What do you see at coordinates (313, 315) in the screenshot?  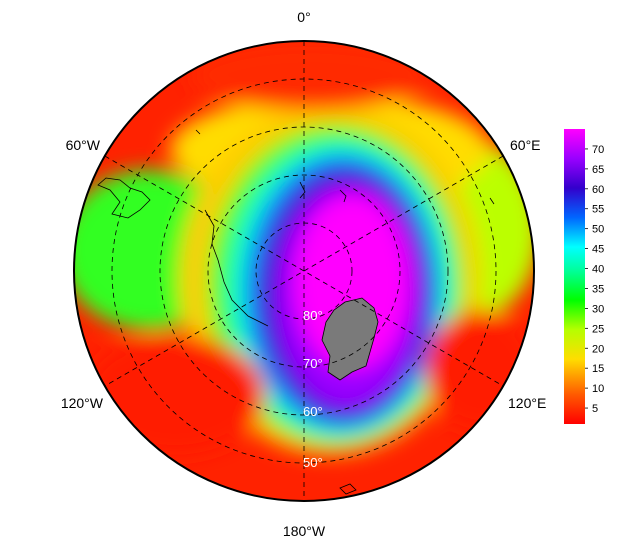 I see `lat-label-80: 80°` at bounding box center [313, 315].